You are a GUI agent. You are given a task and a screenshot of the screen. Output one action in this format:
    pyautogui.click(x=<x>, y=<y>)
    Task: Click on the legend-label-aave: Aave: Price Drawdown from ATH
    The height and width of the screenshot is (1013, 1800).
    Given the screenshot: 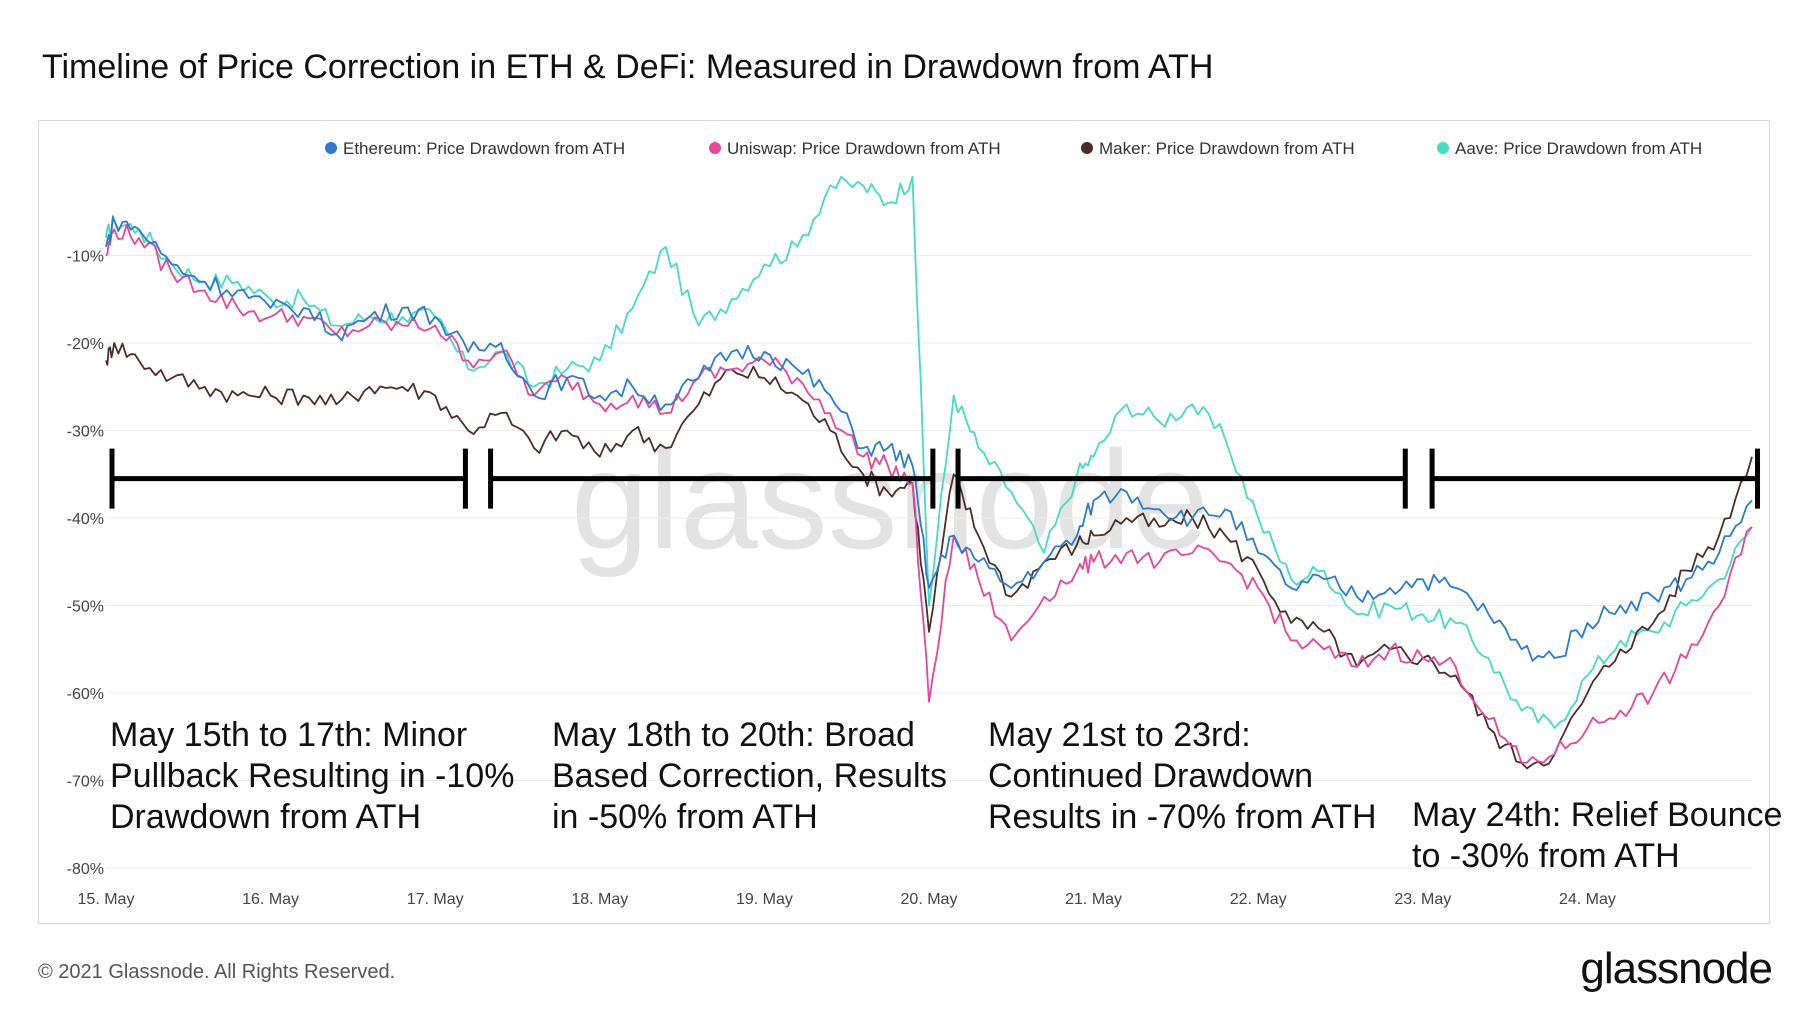 What is the action you would take?
    pyautogui.click(x=1578, y=148)
    